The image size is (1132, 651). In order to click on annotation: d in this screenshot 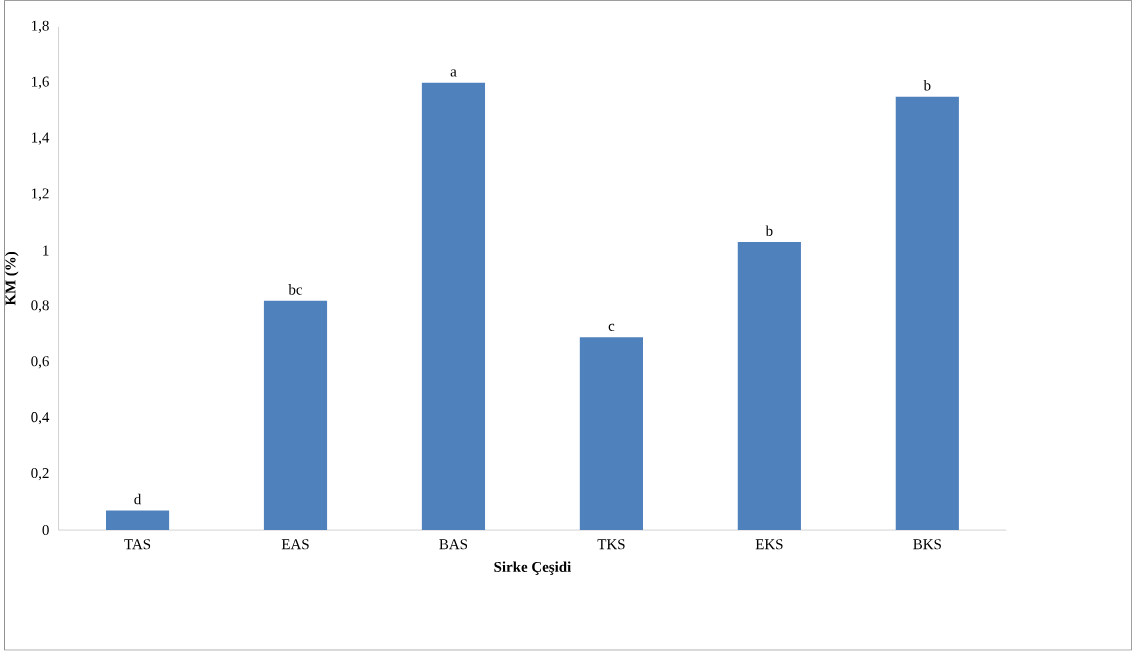, I will do `click(138, 499)`.